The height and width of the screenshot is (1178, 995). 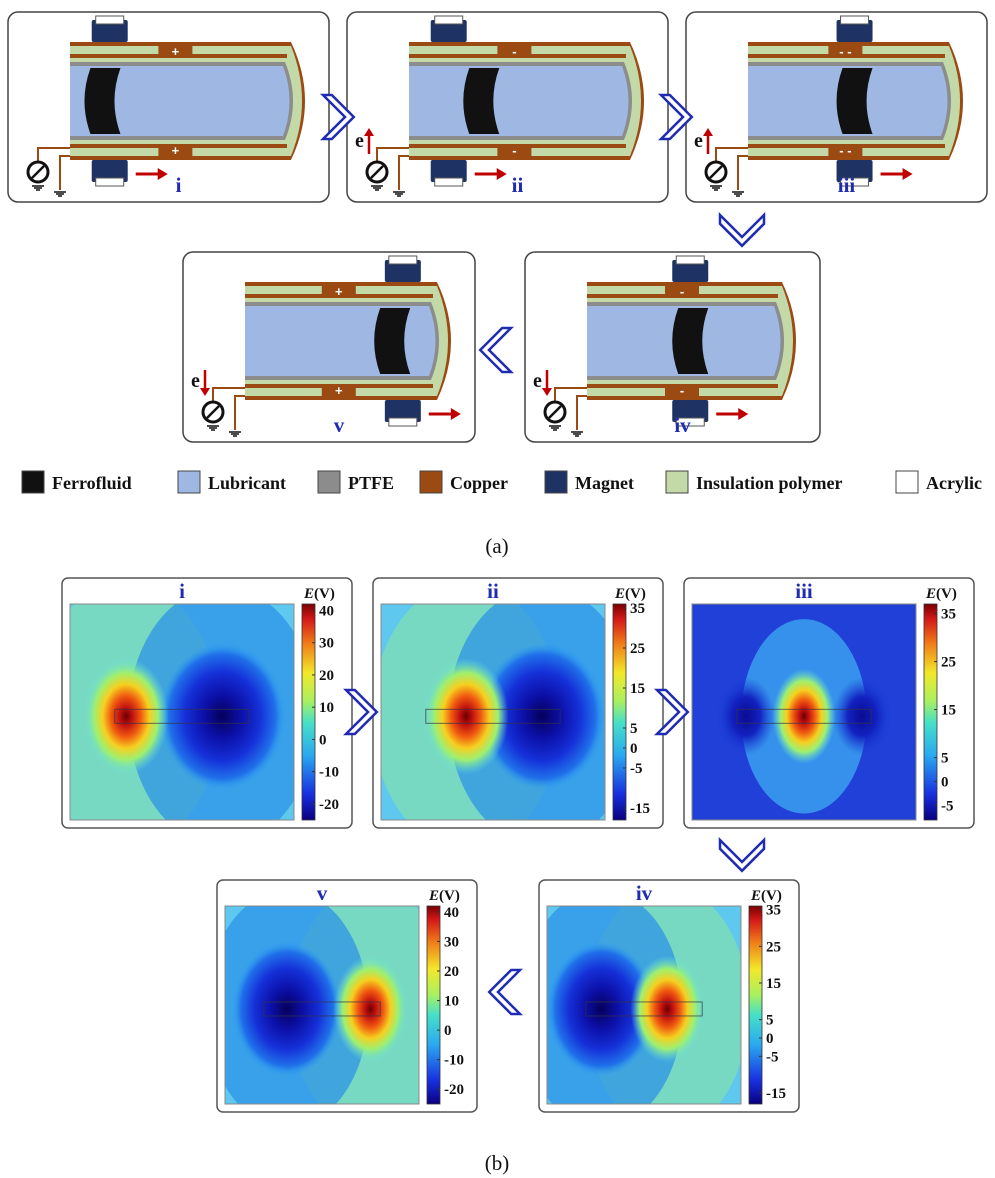 What do you see at coordinates (640, 809) in the screenshot?
I see `colorbar-tick-label: -15` at bounding box center [640, 809].